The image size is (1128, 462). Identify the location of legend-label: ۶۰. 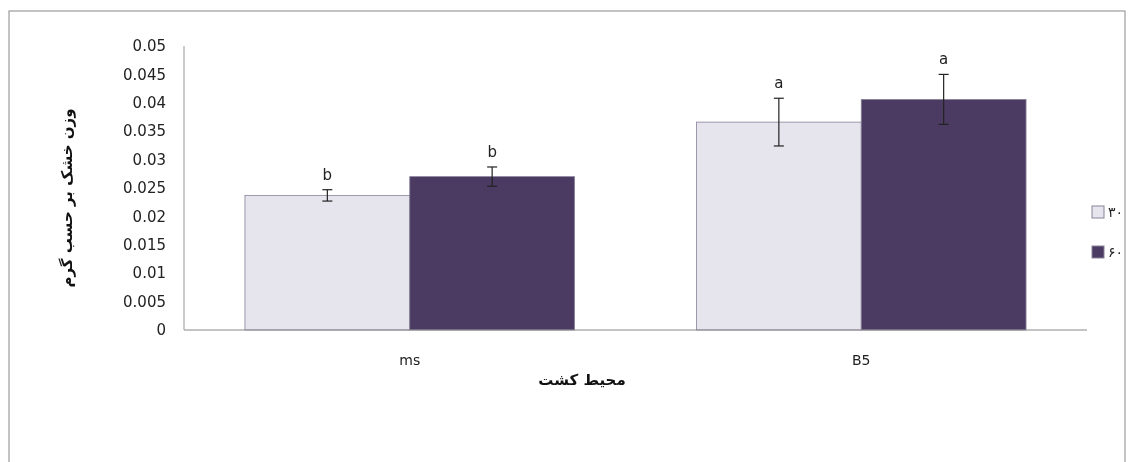
(1116, 251).